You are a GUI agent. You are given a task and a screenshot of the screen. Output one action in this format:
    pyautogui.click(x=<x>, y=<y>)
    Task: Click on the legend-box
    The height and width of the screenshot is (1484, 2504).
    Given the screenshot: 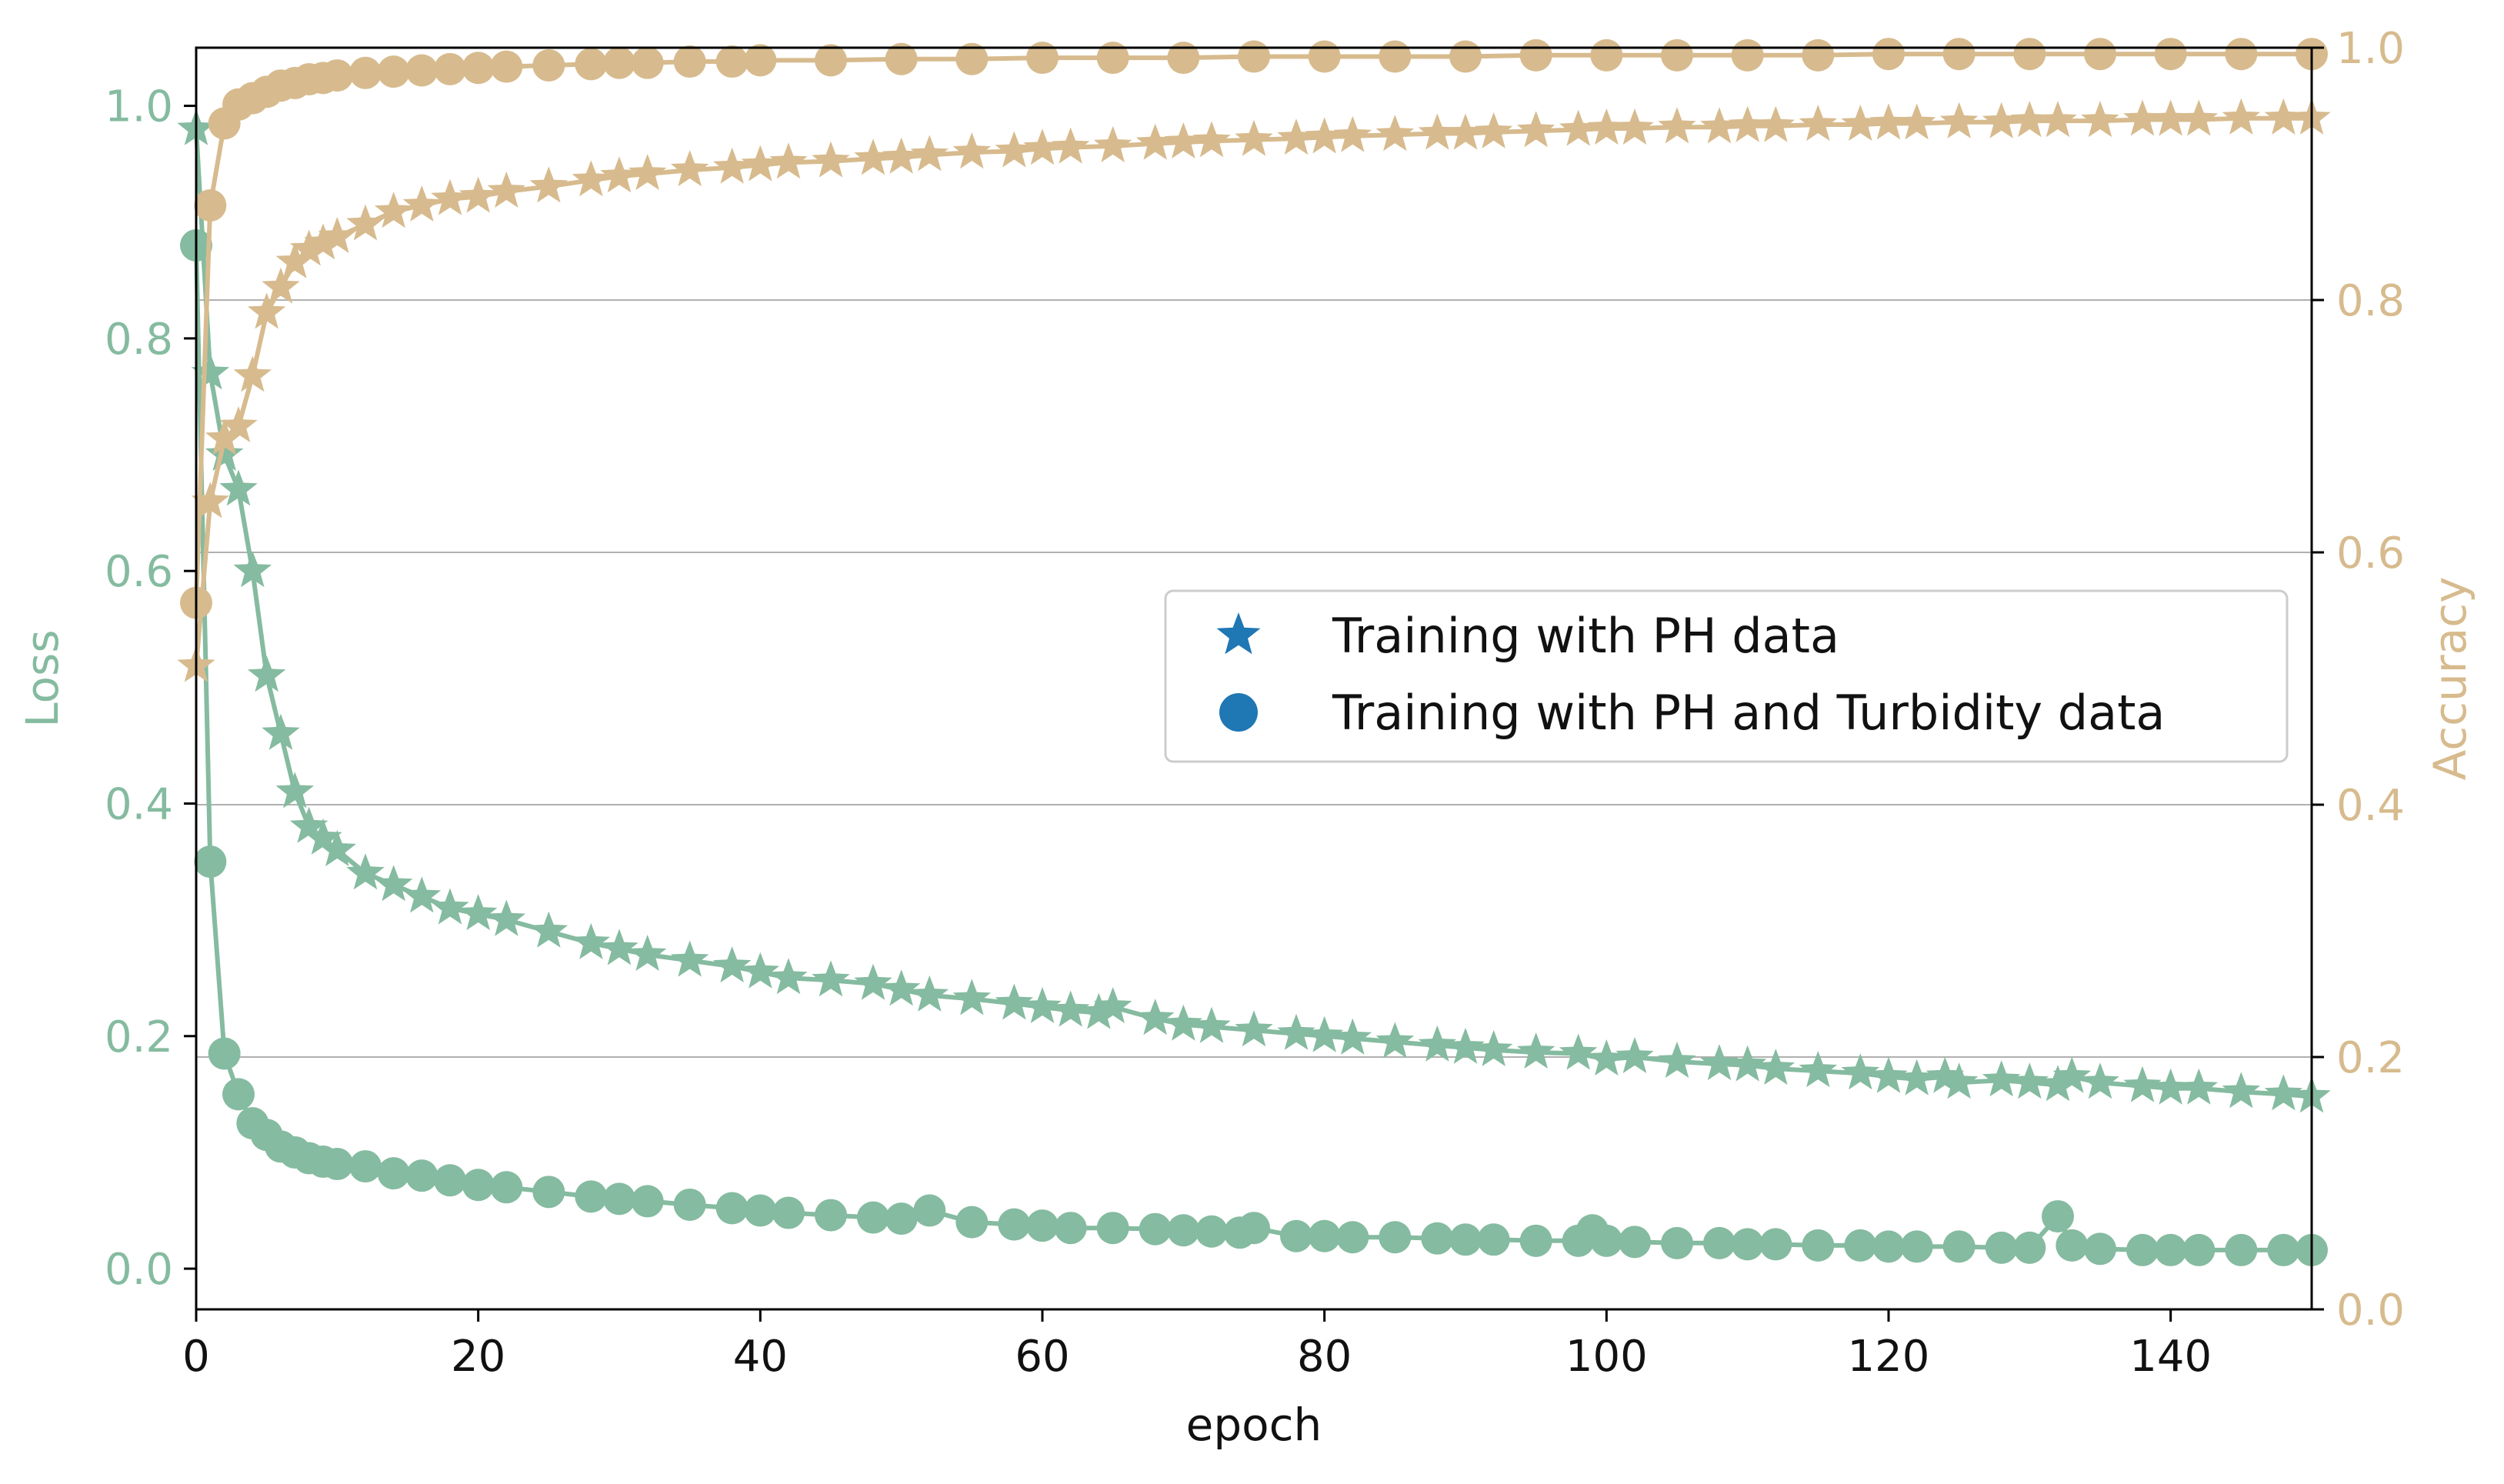 What is the action you would take?
    pyautogui.click(x=1727, y=676)
    